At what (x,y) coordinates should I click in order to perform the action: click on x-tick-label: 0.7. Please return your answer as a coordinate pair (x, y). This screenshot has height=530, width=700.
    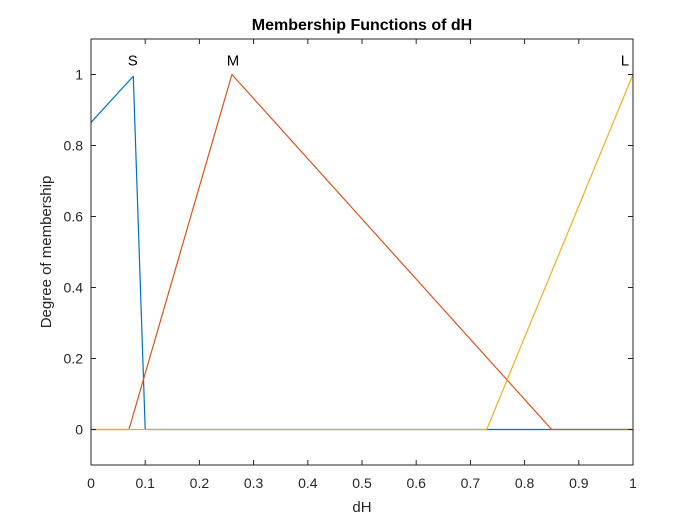
    Looking at the image, I should click on (471, 483).